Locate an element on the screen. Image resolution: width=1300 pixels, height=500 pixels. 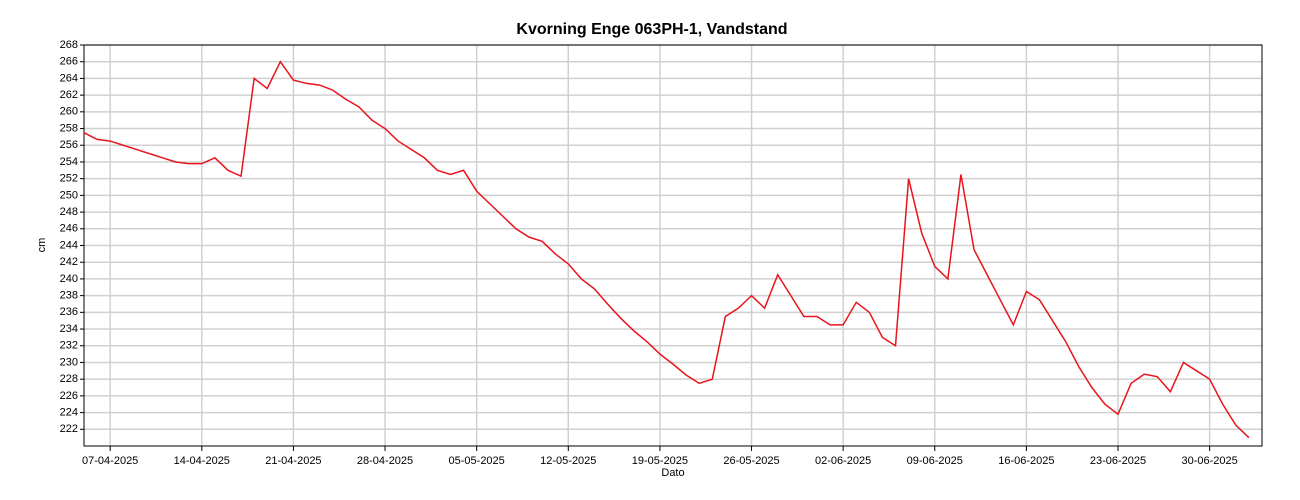
y-tick-label: 226 is located at coordinates (69, 396).